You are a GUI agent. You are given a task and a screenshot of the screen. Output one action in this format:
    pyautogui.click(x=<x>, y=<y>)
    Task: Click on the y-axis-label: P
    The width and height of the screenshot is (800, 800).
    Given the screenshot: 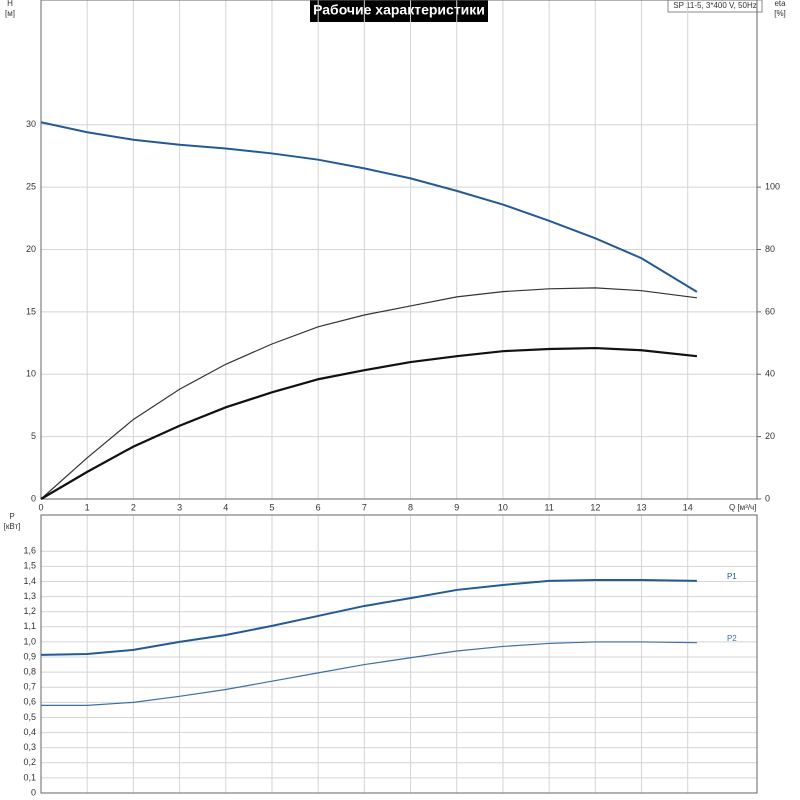 What is the action you would take?
    pyautogui.click(x=11, y=516)
    